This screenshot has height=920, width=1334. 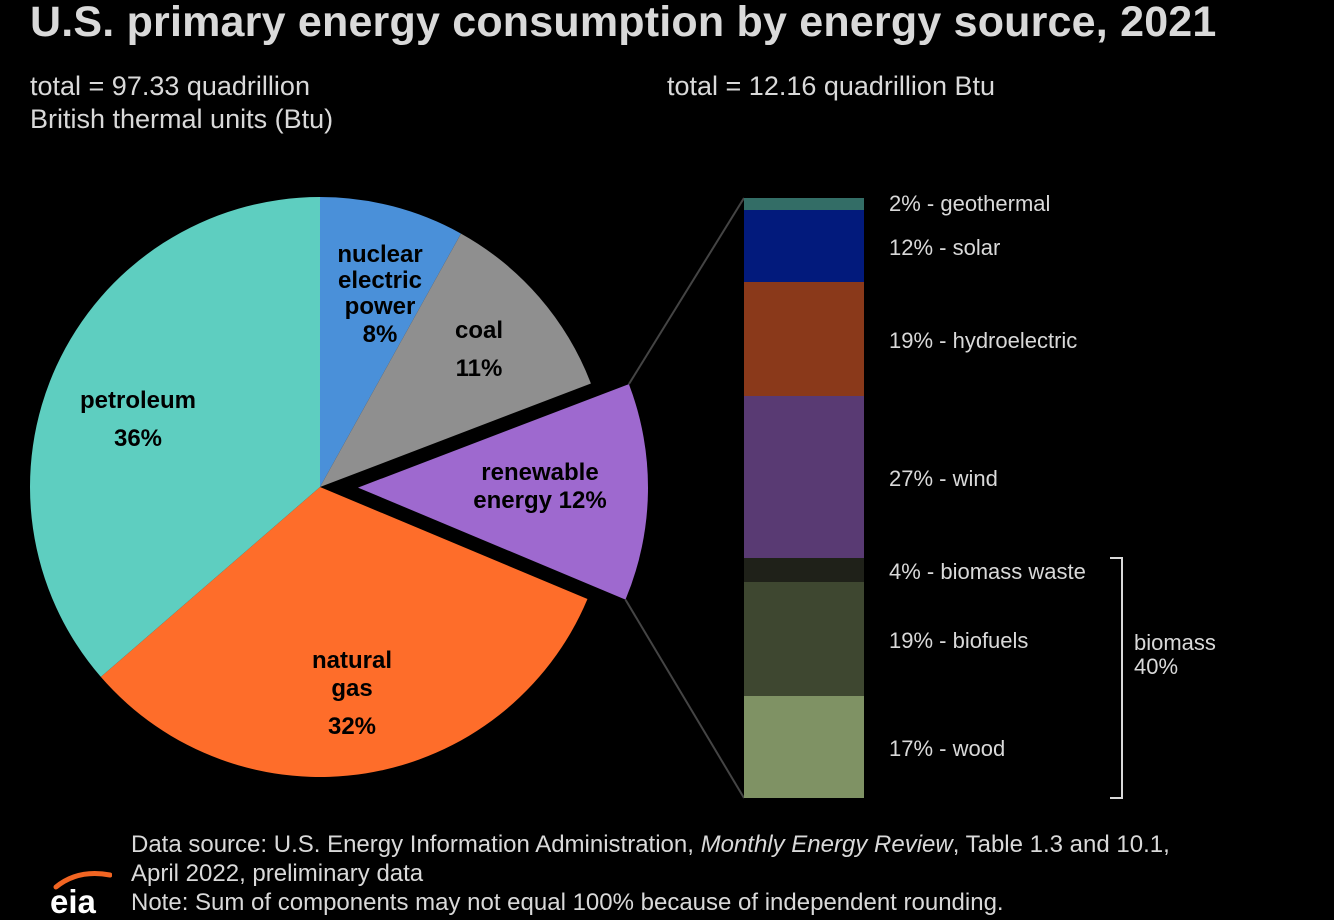 What do you see at coordinates (804, 639) in the screenshot?
I see `bar-segment-biofuels` at bounding box center [804, 639].